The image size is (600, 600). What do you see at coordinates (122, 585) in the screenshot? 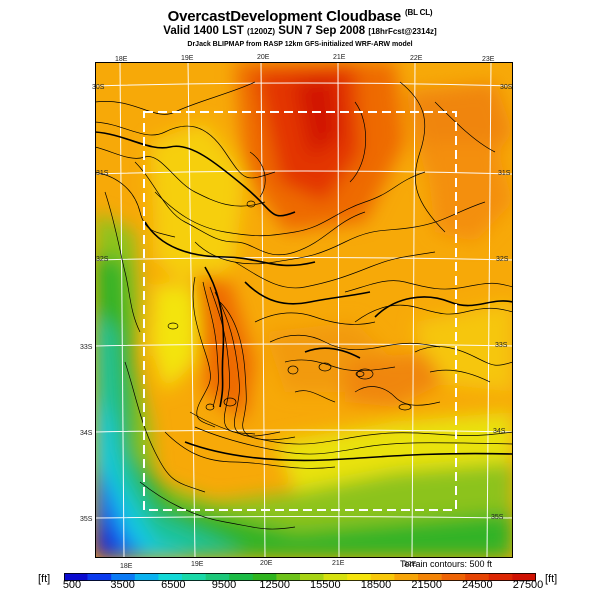
I see `colorbar-tick-label: 3500` at bounding box center [122, 585].